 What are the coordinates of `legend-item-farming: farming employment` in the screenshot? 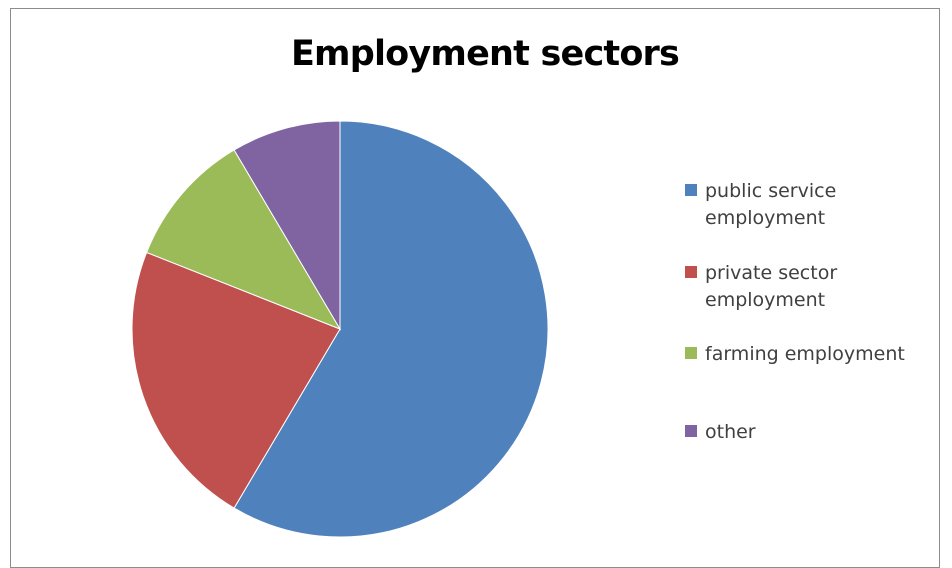 It's located at (812, 354).